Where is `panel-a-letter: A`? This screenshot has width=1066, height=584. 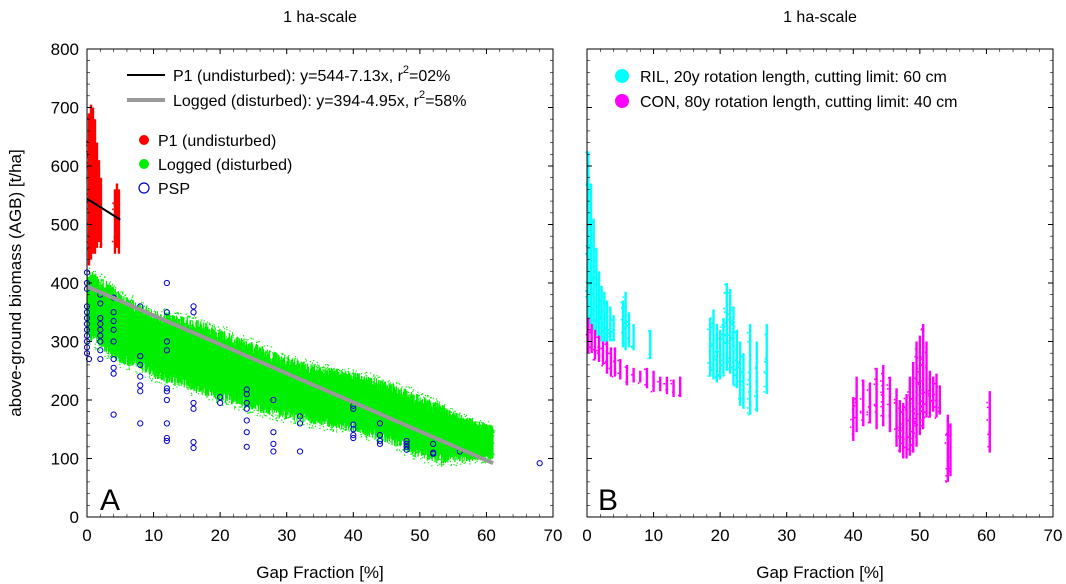
panel-a-letter: A is located at coordinates (110, 500).